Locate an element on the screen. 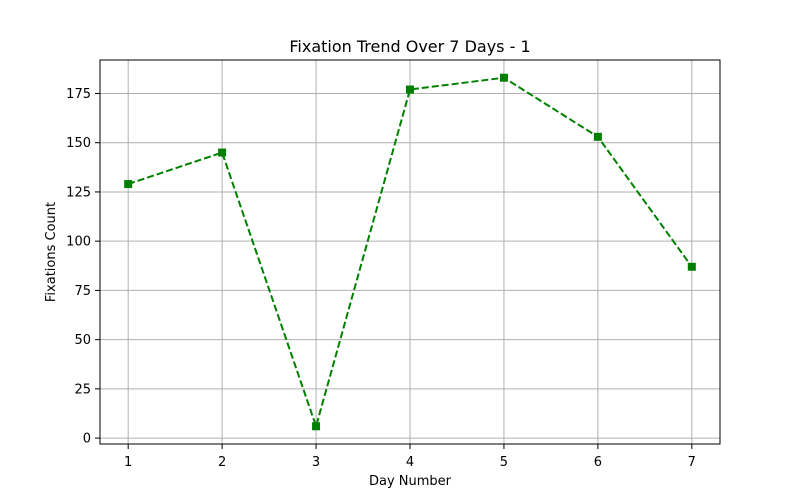  x-tick-label: 5 is located at coordinates (504, 462).